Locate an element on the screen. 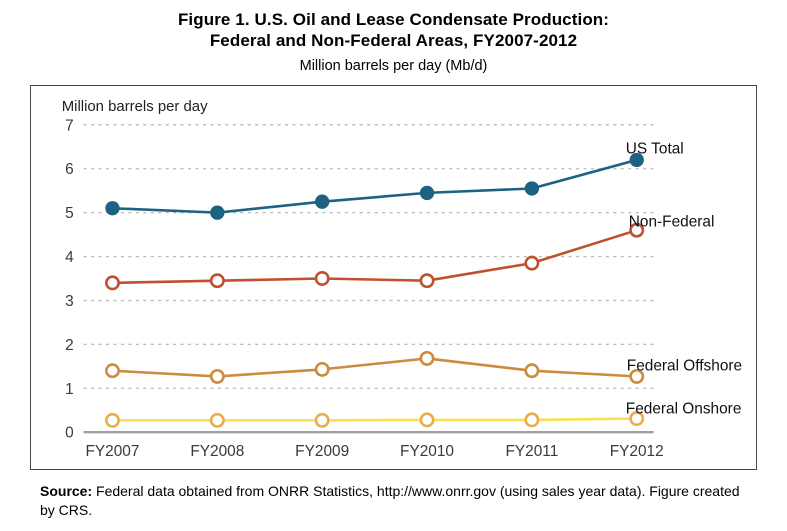 The width and height of the screenshot is (787, 531). y-tick-label-7: 7 is located at coordinates (69, 125).